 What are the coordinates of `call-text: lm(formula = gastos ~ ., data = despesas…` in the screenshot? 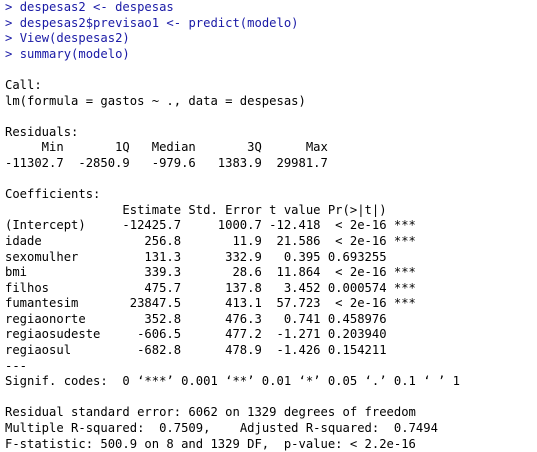 It's located at (155, 100).